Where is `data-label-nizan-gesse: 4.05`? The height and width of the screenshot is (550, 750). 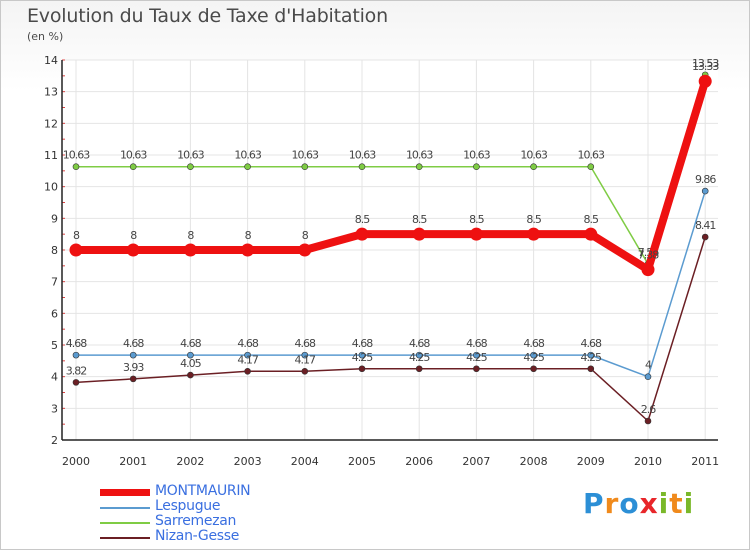
data-label-nizan-gesse: 4.05 is located at coordinates (190, 363).